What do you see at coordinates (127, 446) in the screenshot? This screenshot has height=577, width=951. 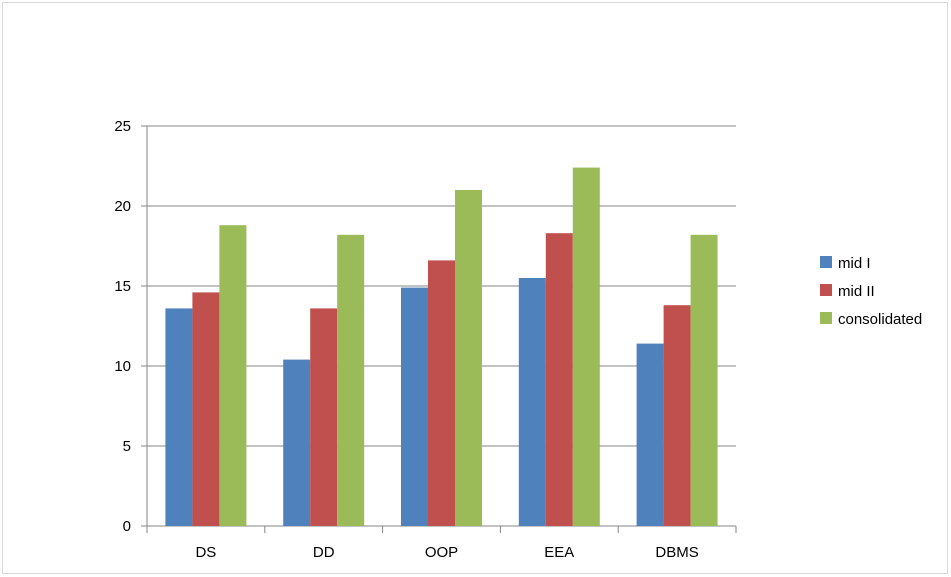 I see `y-tick-label: 5` at bounding box center [127, 446].